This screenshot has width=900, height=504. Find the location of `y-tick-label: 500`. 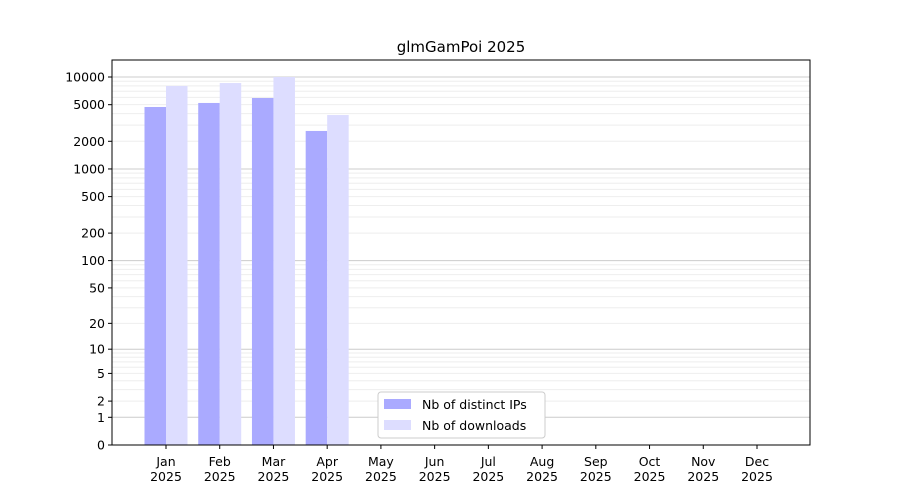

y-tick-label: 500 is located at coordinates (93, 196).